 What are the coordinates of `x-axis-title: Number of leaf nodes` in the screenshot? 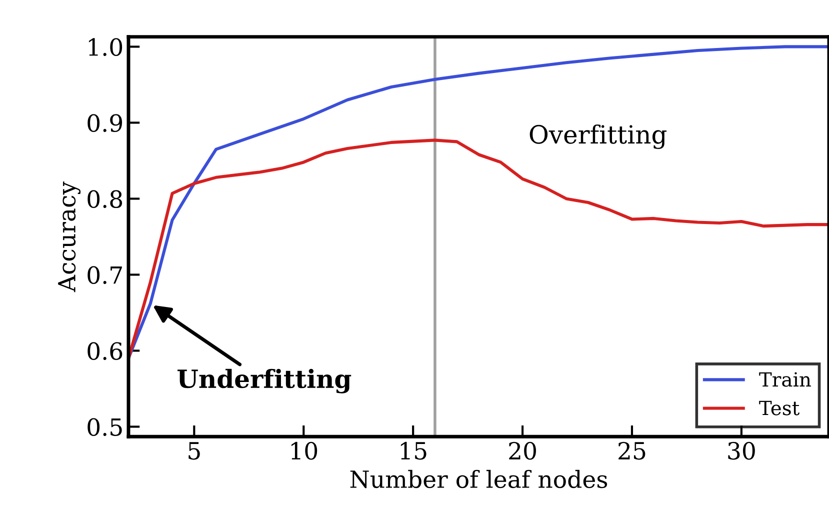 It's located at (479, 479).